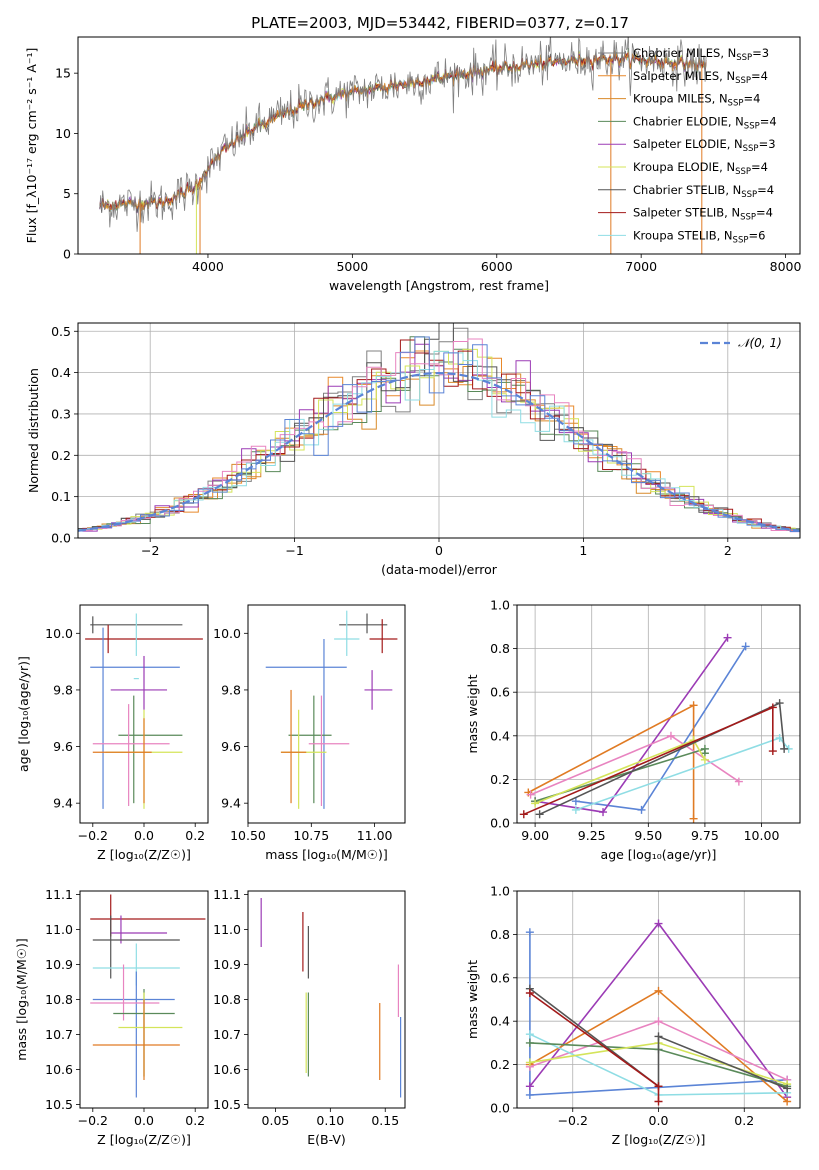 The height and width of the screenshot is (1170, 819). What do you see at coordinates (762, 835) in the screenshot?
I see `x-tick-label: 10.00` at bounding box center [762, 835].